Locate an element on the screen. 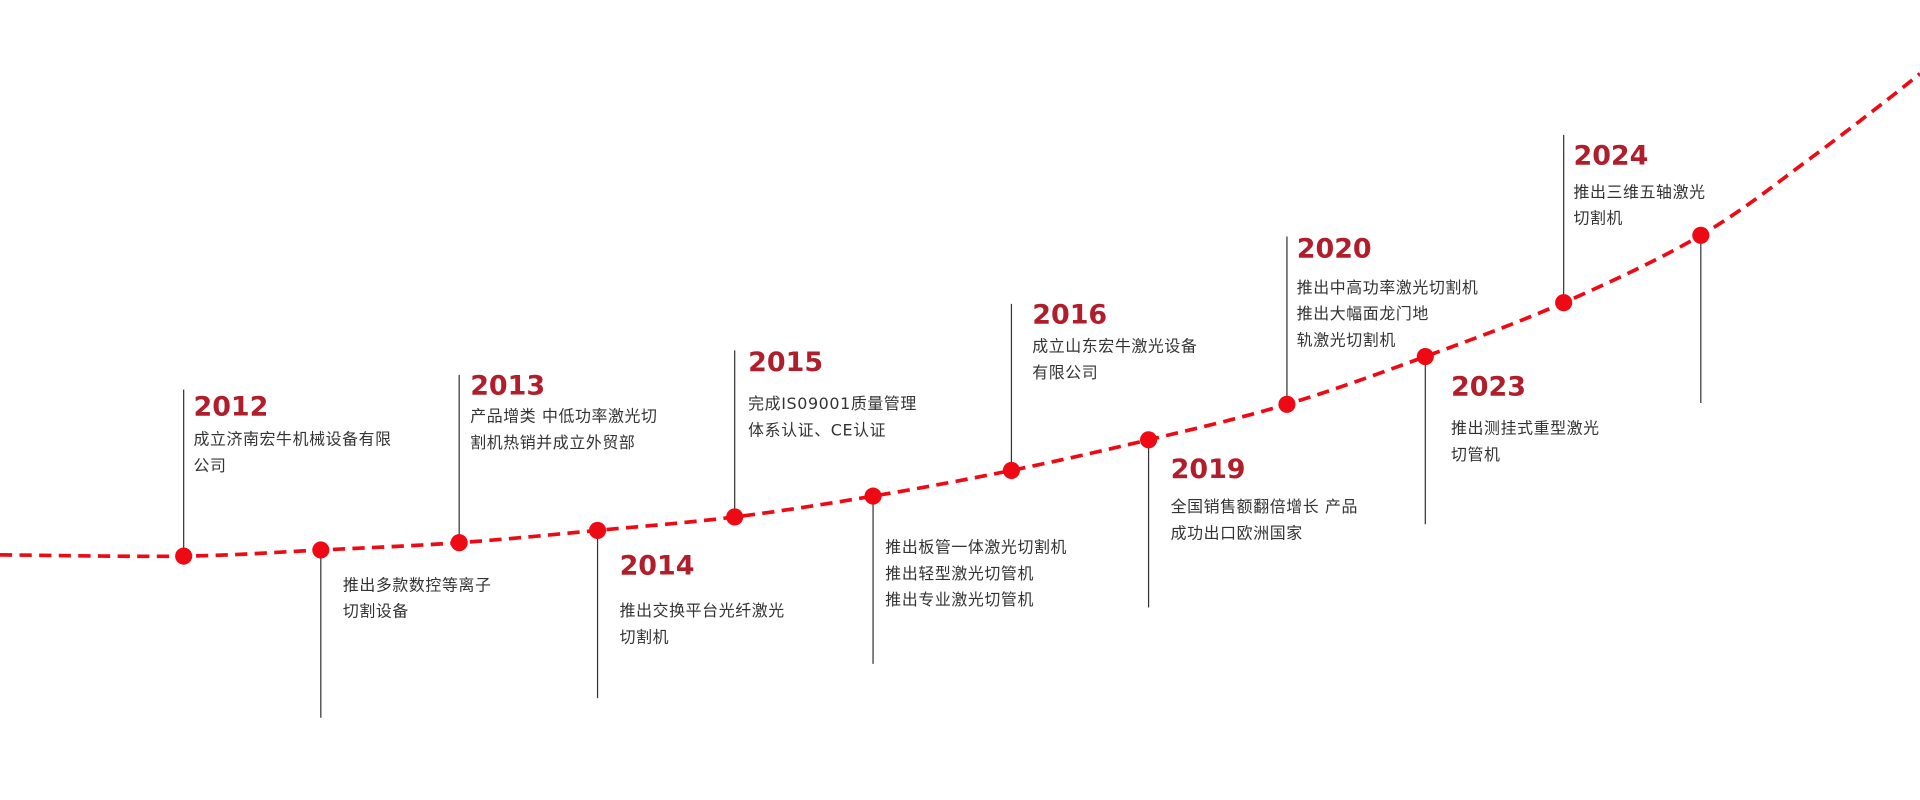 This screenshot has width=1920, height=800. event-year: 2014 is located at coordinates (657, 565).